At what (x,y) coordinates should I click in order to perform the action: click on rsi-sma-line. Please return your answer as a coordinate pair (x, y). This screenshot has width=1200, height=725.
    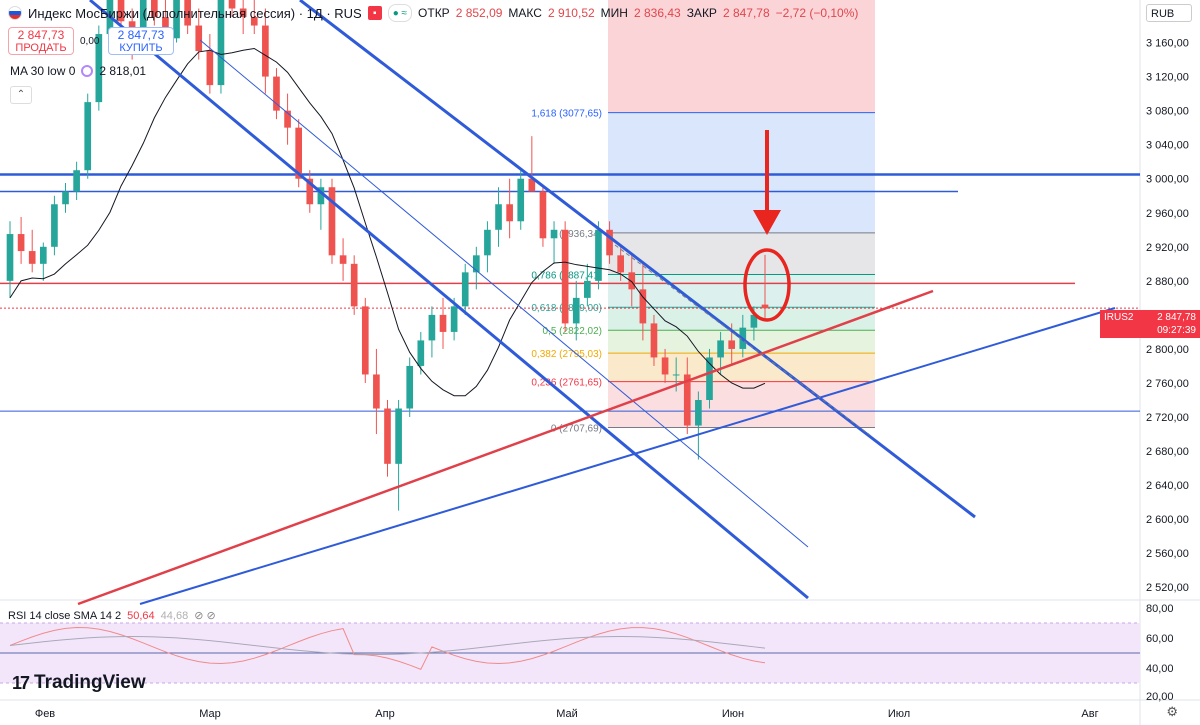
    Looking at the image, I should click on (387, 645).